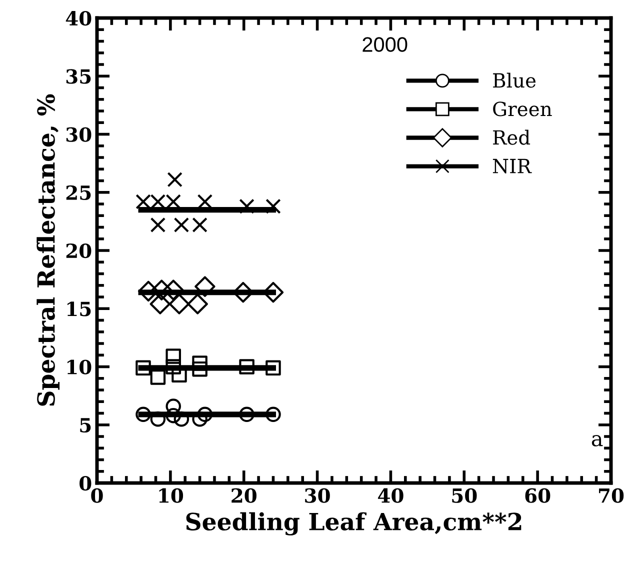 This screenshot has width=625, height=567. Describe the element at coordinates (86, 483) in the screenshot. I see `y-tick-label: 0` at that location.